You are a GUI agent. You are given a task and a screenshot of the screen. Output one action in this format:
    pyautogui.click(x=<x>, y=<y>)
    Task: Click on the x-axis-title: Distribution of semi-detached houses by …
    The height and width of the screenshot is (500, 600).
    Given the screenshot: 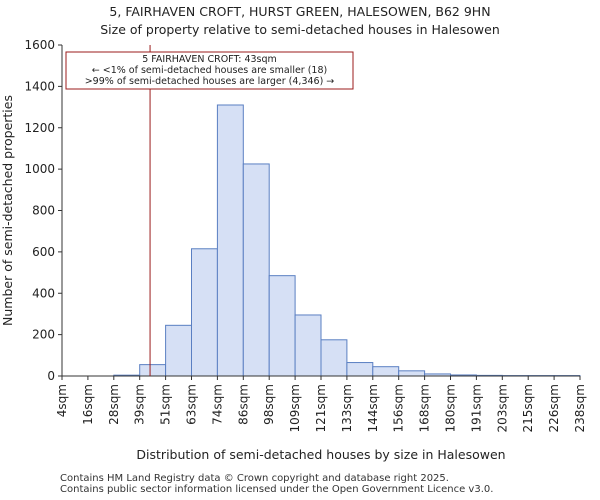 What is the action you would take?
    pyautogui.click(x=320, y=454)
    